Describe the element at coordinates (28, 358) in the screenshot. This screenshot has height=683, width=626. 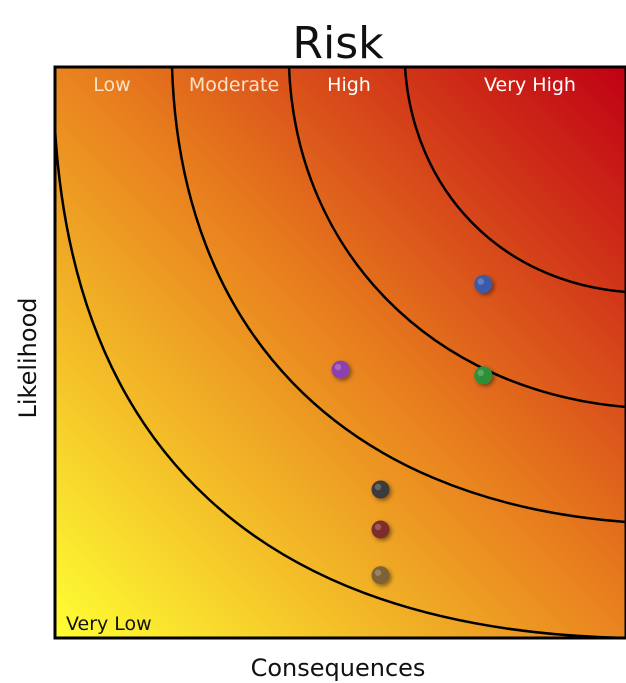
I see `y-axis-label: Likelihood` at that location.